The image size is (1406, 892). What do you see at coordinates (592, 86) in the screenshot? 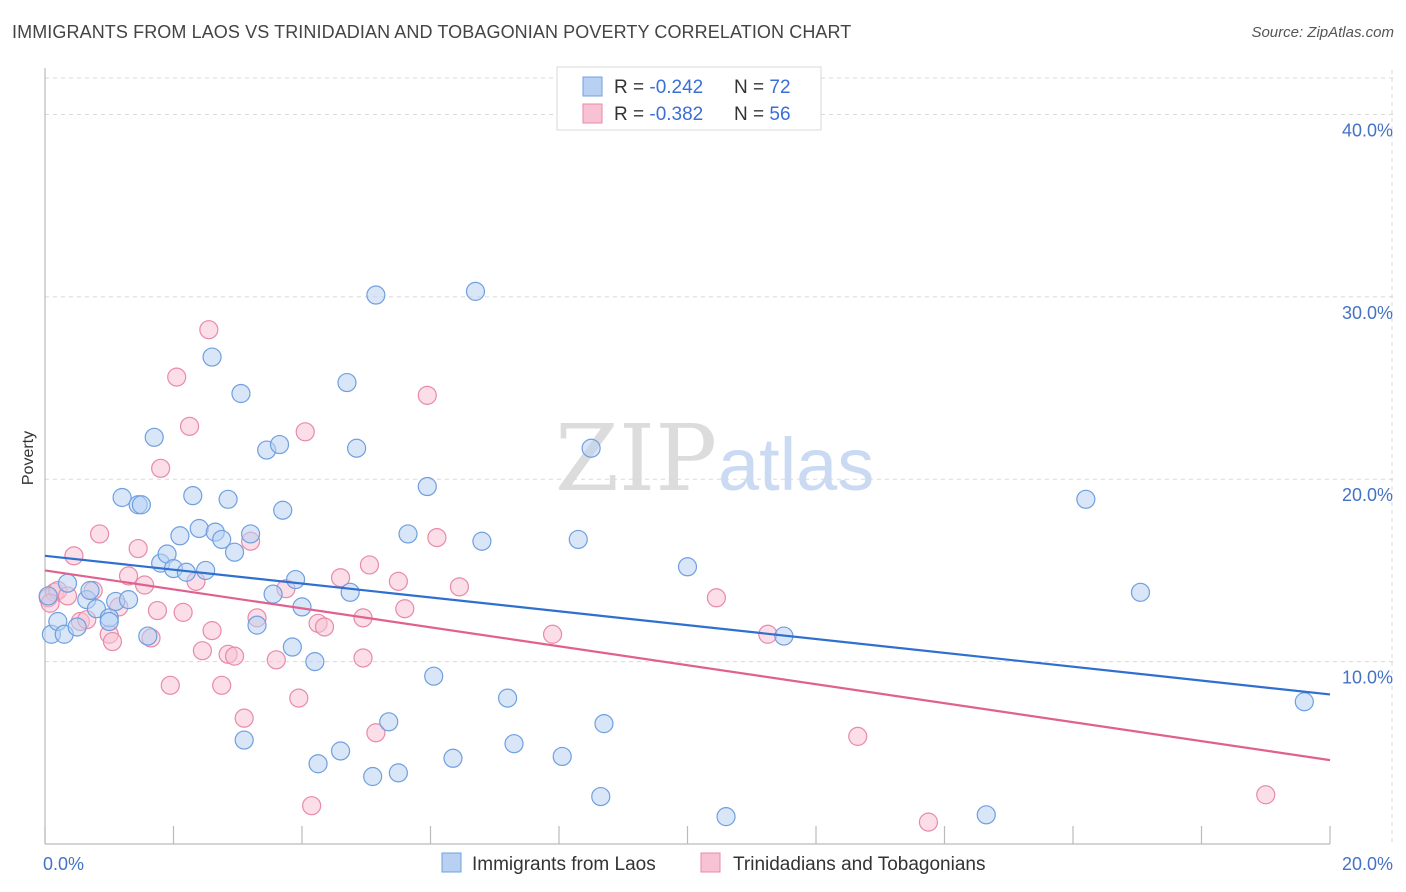
I see `legend-swatch-blue` at bounding box center [592, 86].